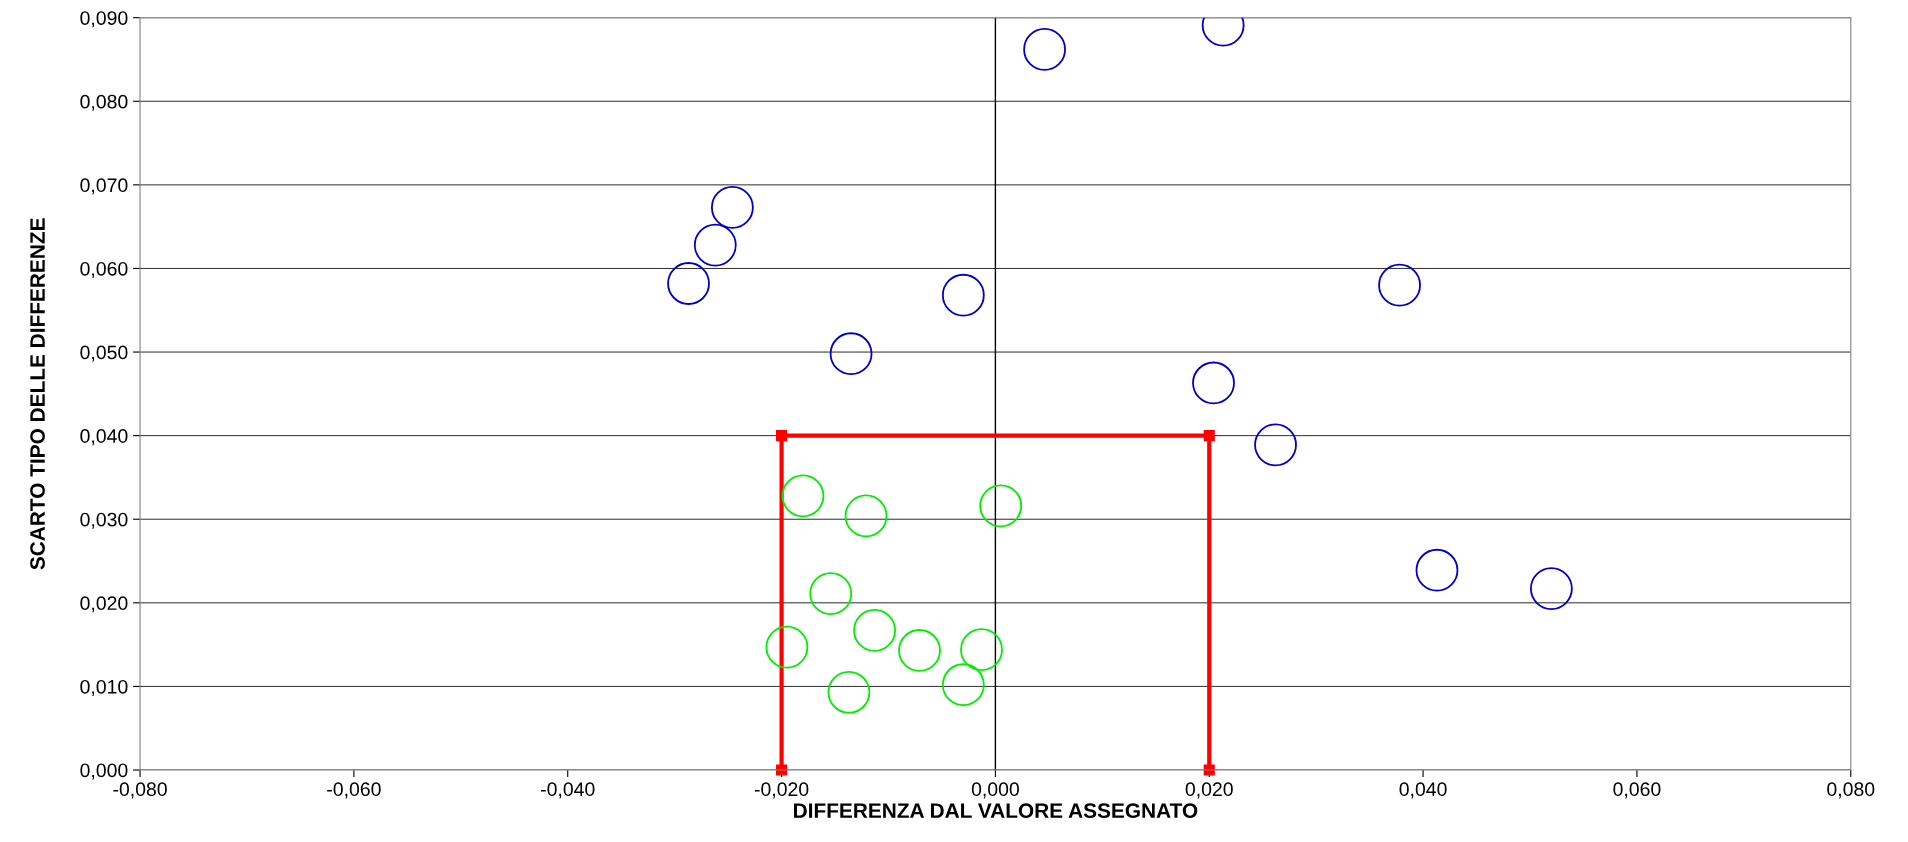 The height and width of the screenshot is (842, 1908). Describe the element at coordinates (104, 520) in the screenshot. I see `y-tick-label: 0,030` at that location.